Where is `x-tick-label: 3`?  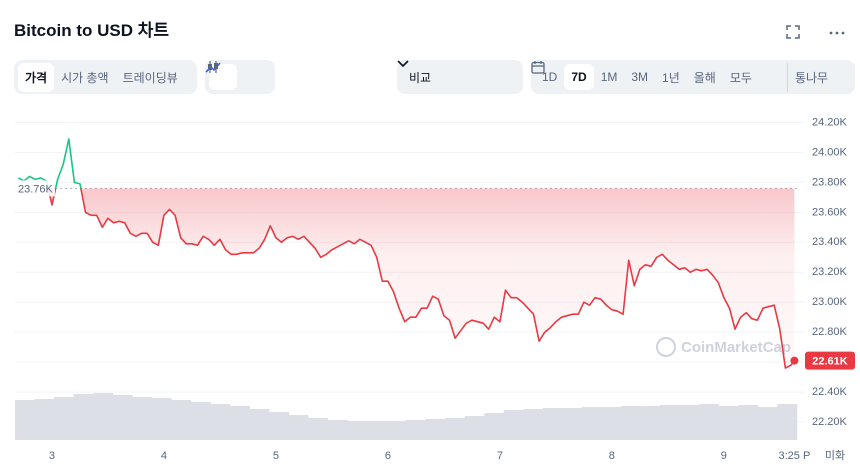
x-tick-label: 3 is located at coordinates (52, 456).